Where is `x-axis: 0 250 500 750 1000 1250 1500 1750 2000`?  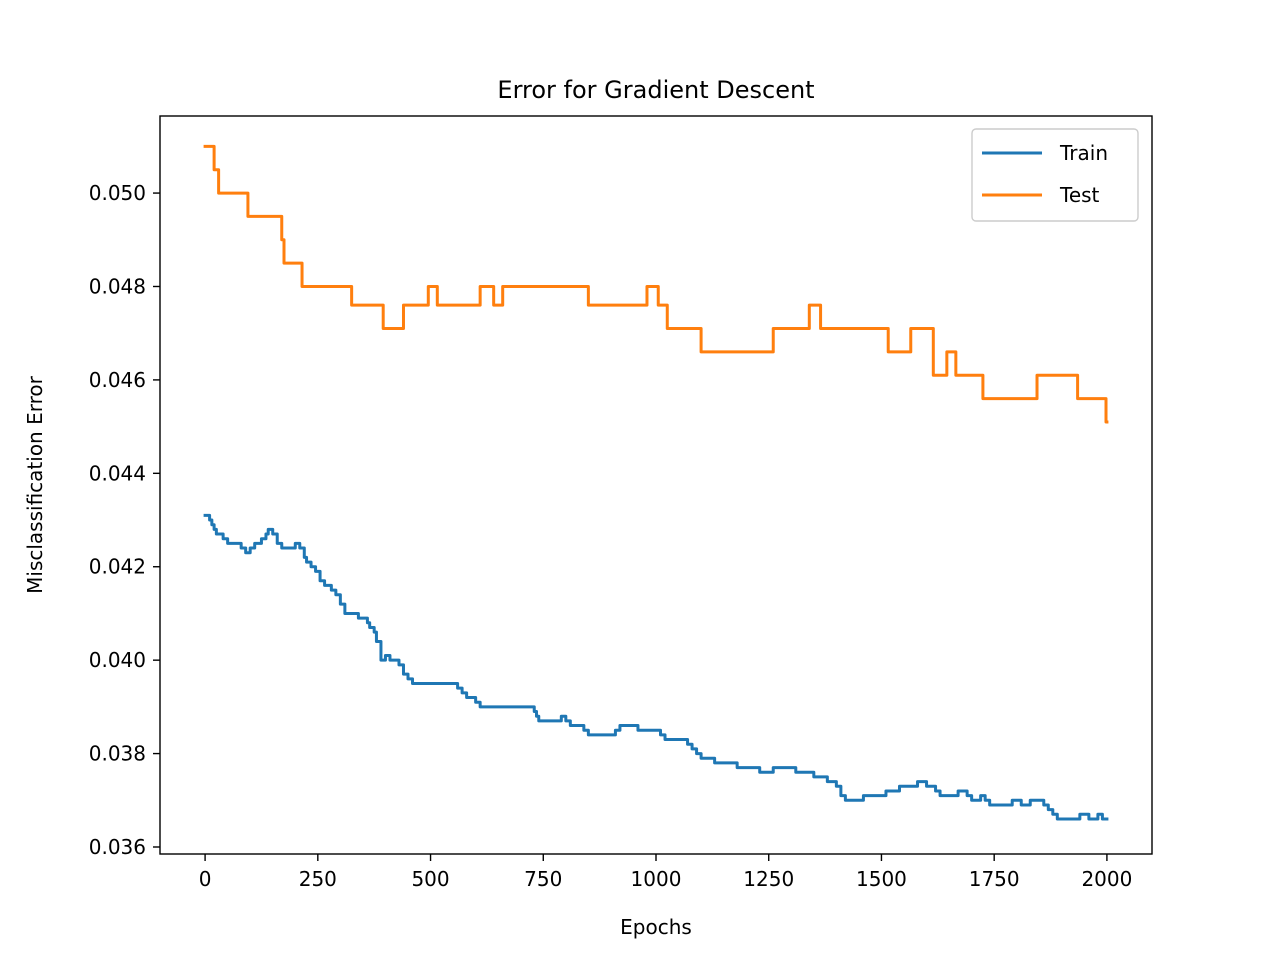
x-axis: 0 250 500 750 1000 1250 1500 1750 2000 is located at coordinates (665, 872).